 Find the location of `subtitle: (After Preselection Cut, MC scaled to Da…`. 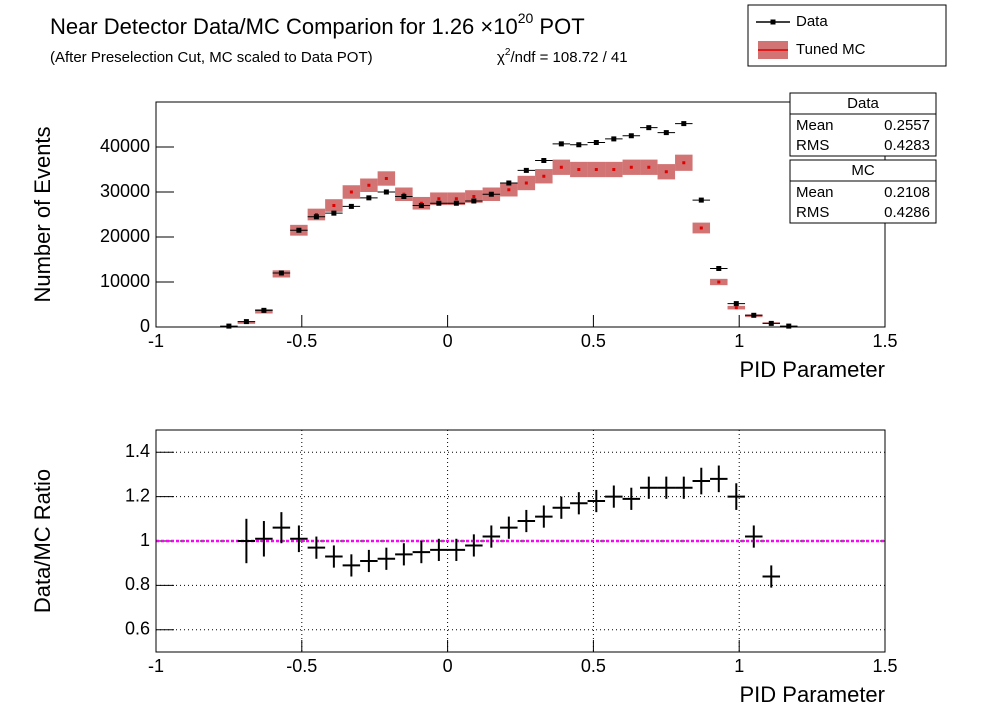

subtitle: (After Preselection Cut, MC scaled to Da… is located at coordinates (211, 57).